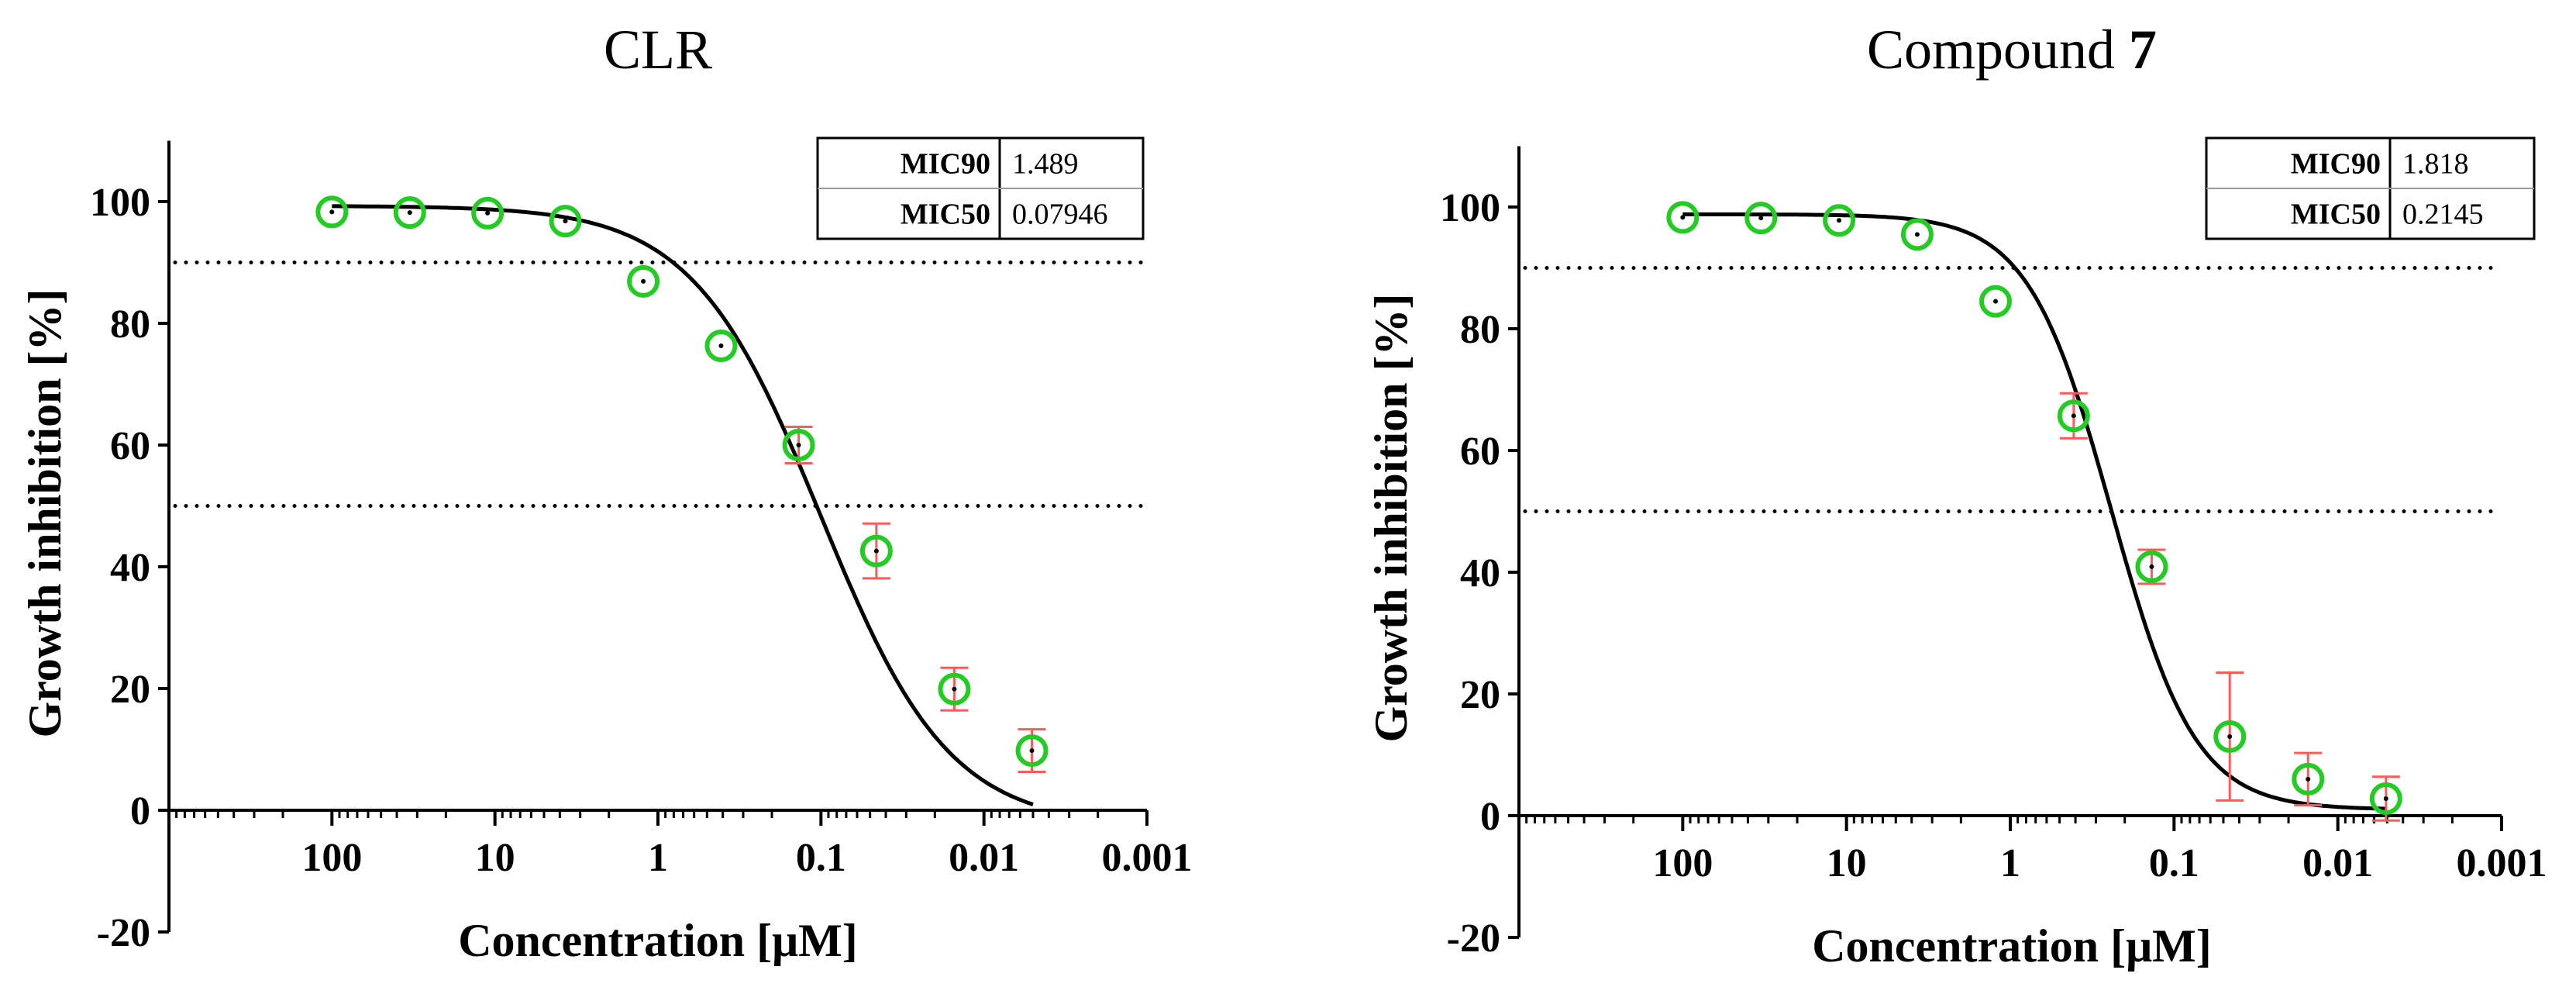 Image resolution: width=2576 pixels, height=994 pixels. What do you see at coordinates (1060, 214) in the screenshot?
I see `mic-value: 0.07946` at bounding box center [1060, 214].